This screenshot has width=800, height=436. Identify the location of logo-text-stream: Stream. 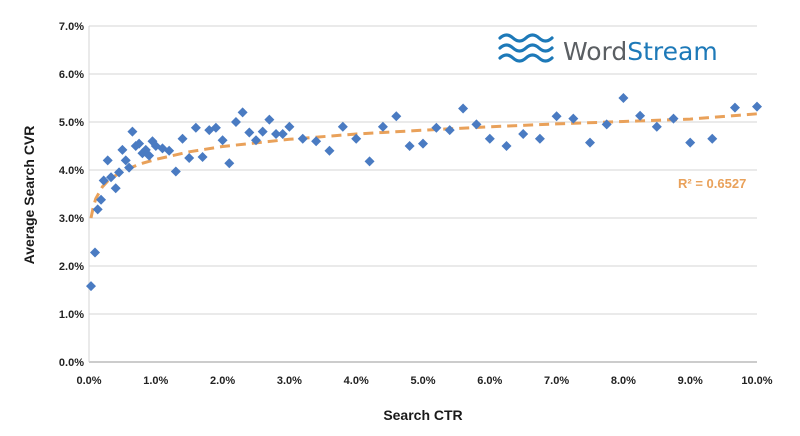
(672, 51).